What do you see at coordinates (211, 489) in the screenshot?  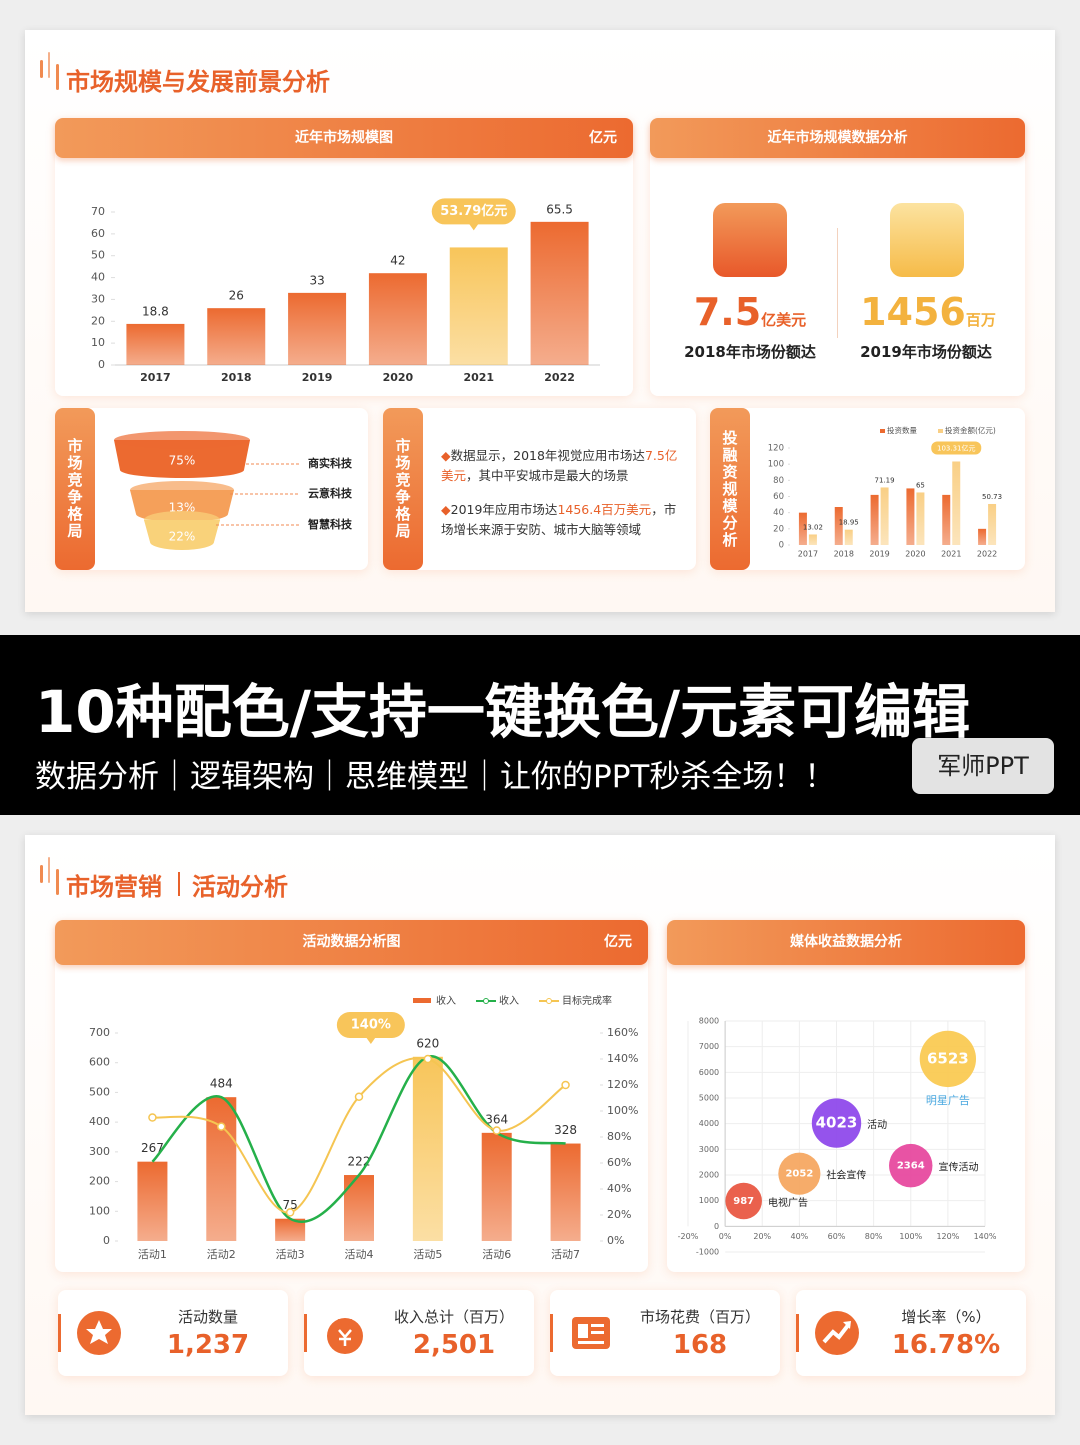 I see `competition-panel: 市场竞争格局` at bounding box center [211, 489].